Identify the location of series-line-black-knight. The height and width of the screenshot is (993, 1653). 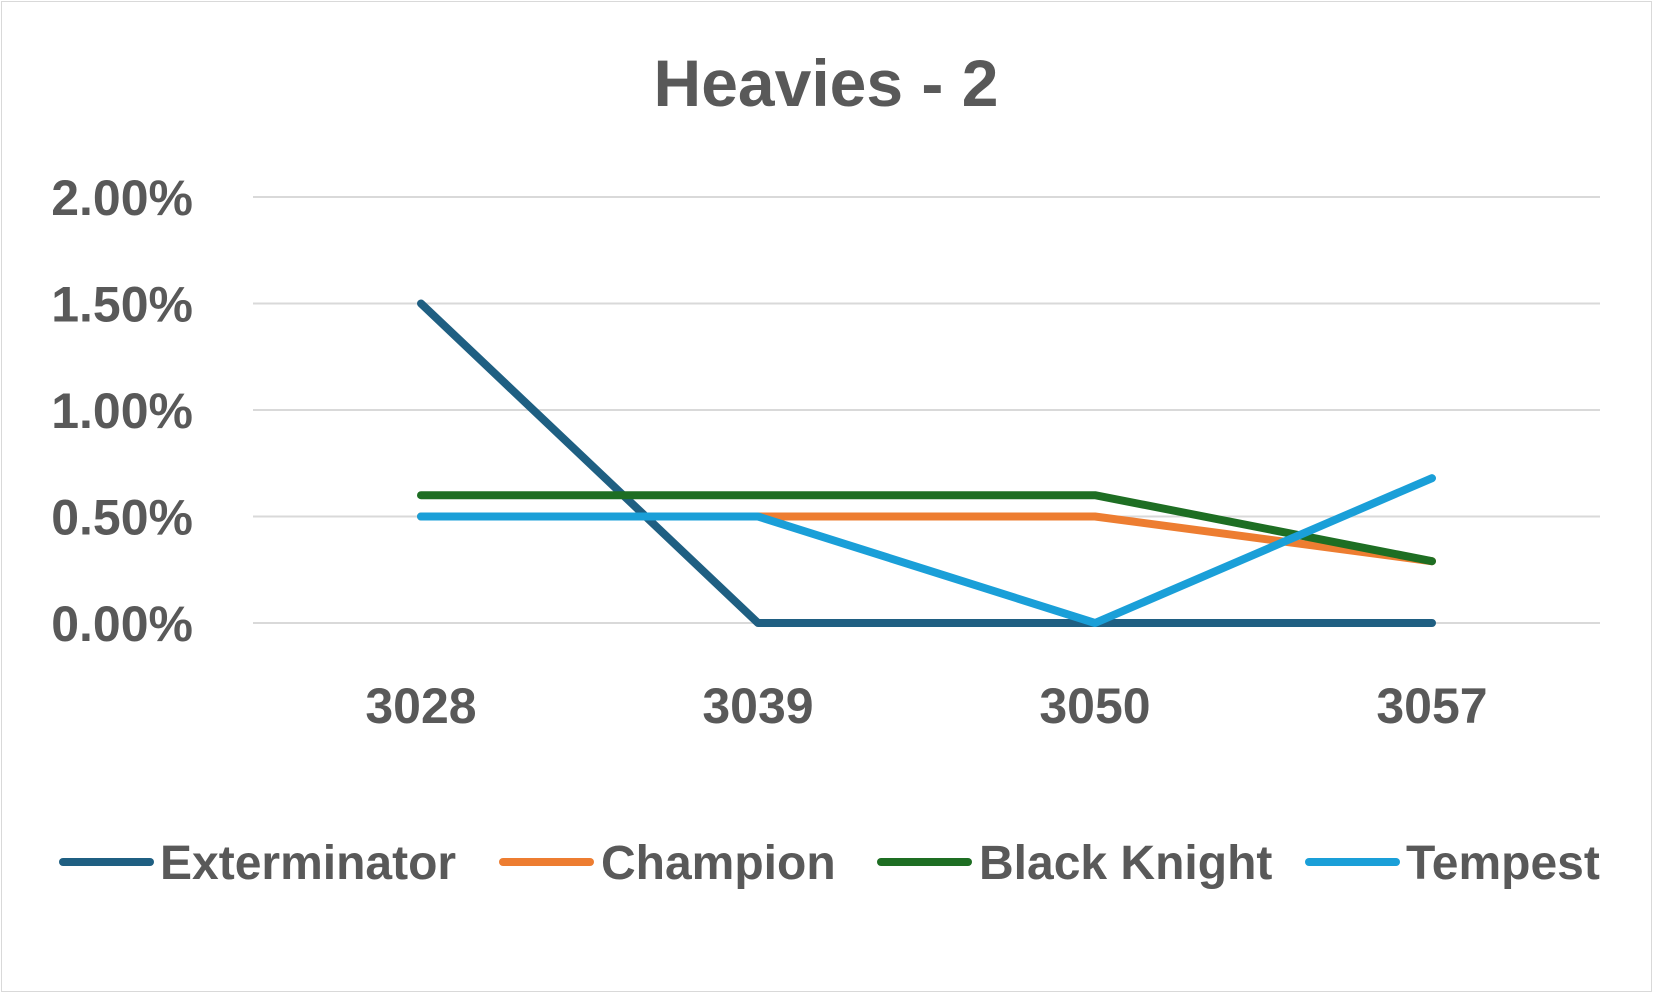
(926, 528).